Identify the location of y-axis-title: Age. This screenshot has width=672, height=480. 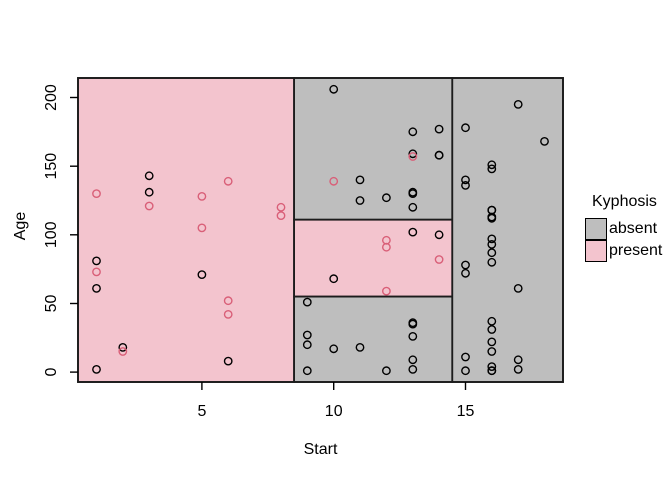
(20, 226).